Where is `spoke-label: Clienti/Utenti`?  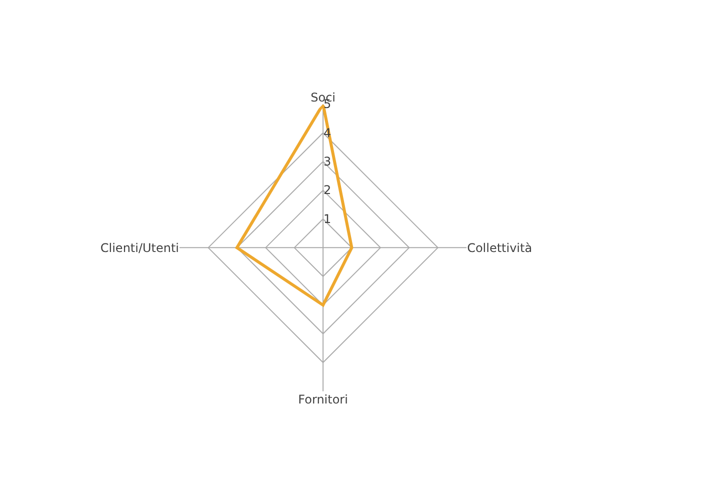 spoke-label: Clienti/Utenti is located at coordinates (140, 247).